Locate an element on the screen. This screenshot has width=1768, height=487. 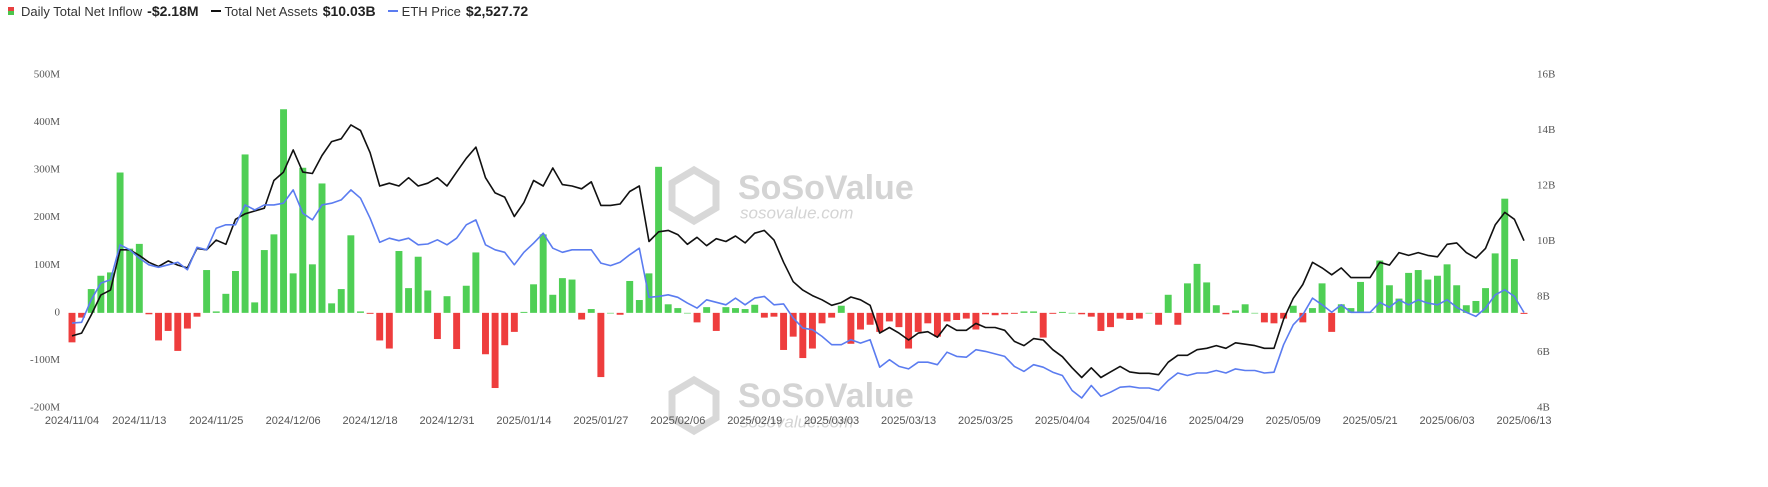
y2-tick-label: 4B is located at coordinates (1543, 408).